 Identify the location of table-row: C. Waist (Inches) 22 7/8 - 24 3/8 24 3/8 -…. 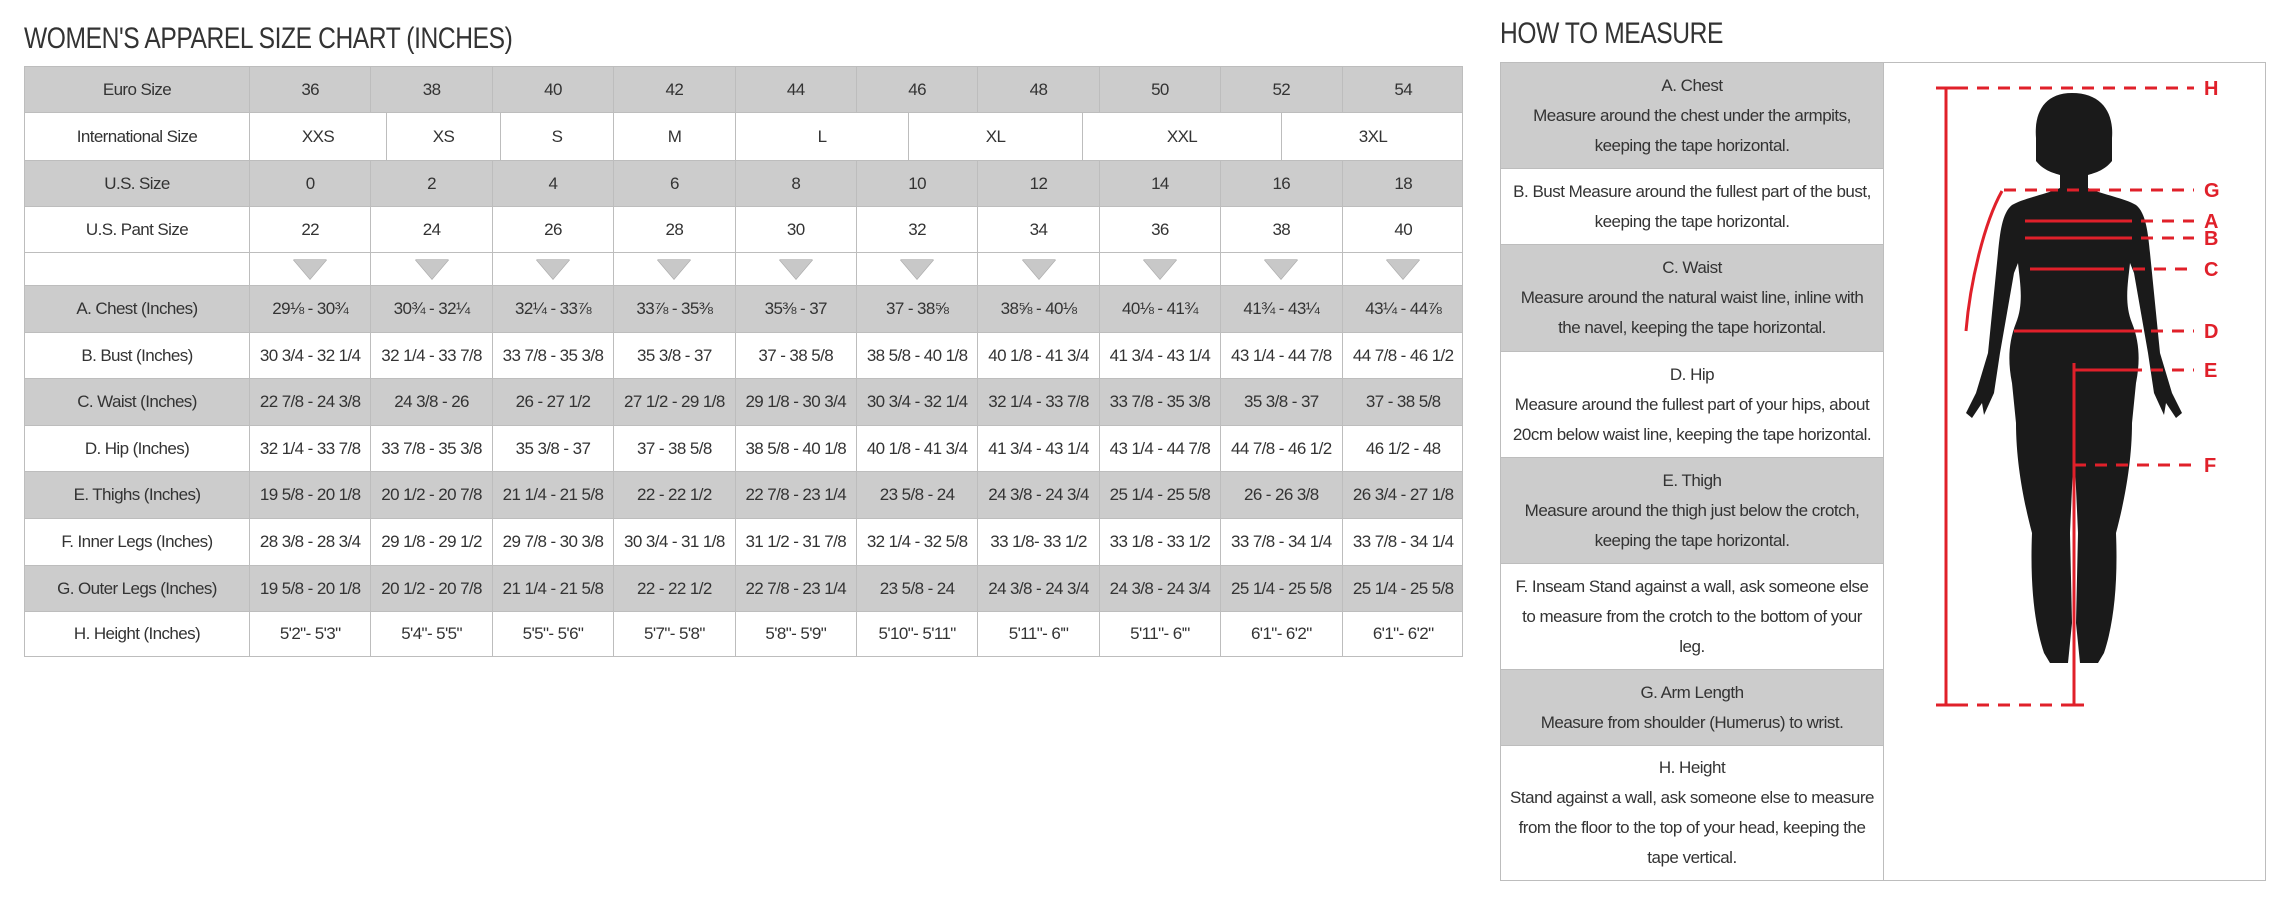
(743, 402).